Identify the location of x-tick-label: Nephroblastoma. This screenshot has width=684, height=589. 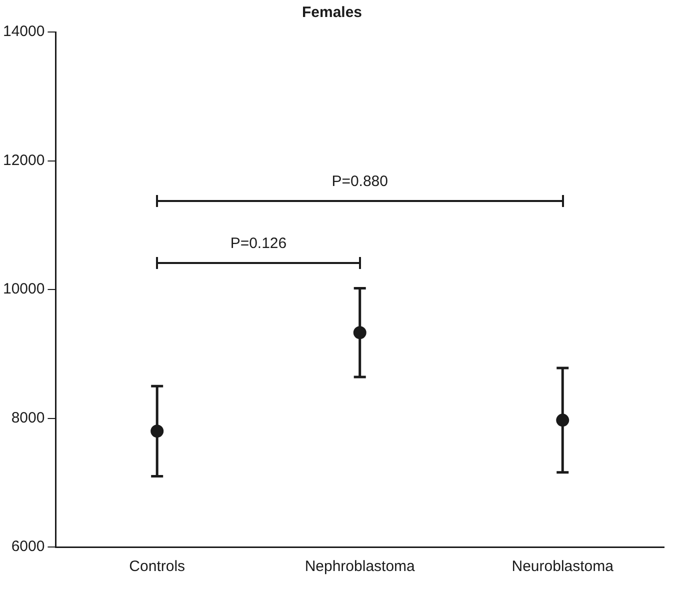
(360, 567).